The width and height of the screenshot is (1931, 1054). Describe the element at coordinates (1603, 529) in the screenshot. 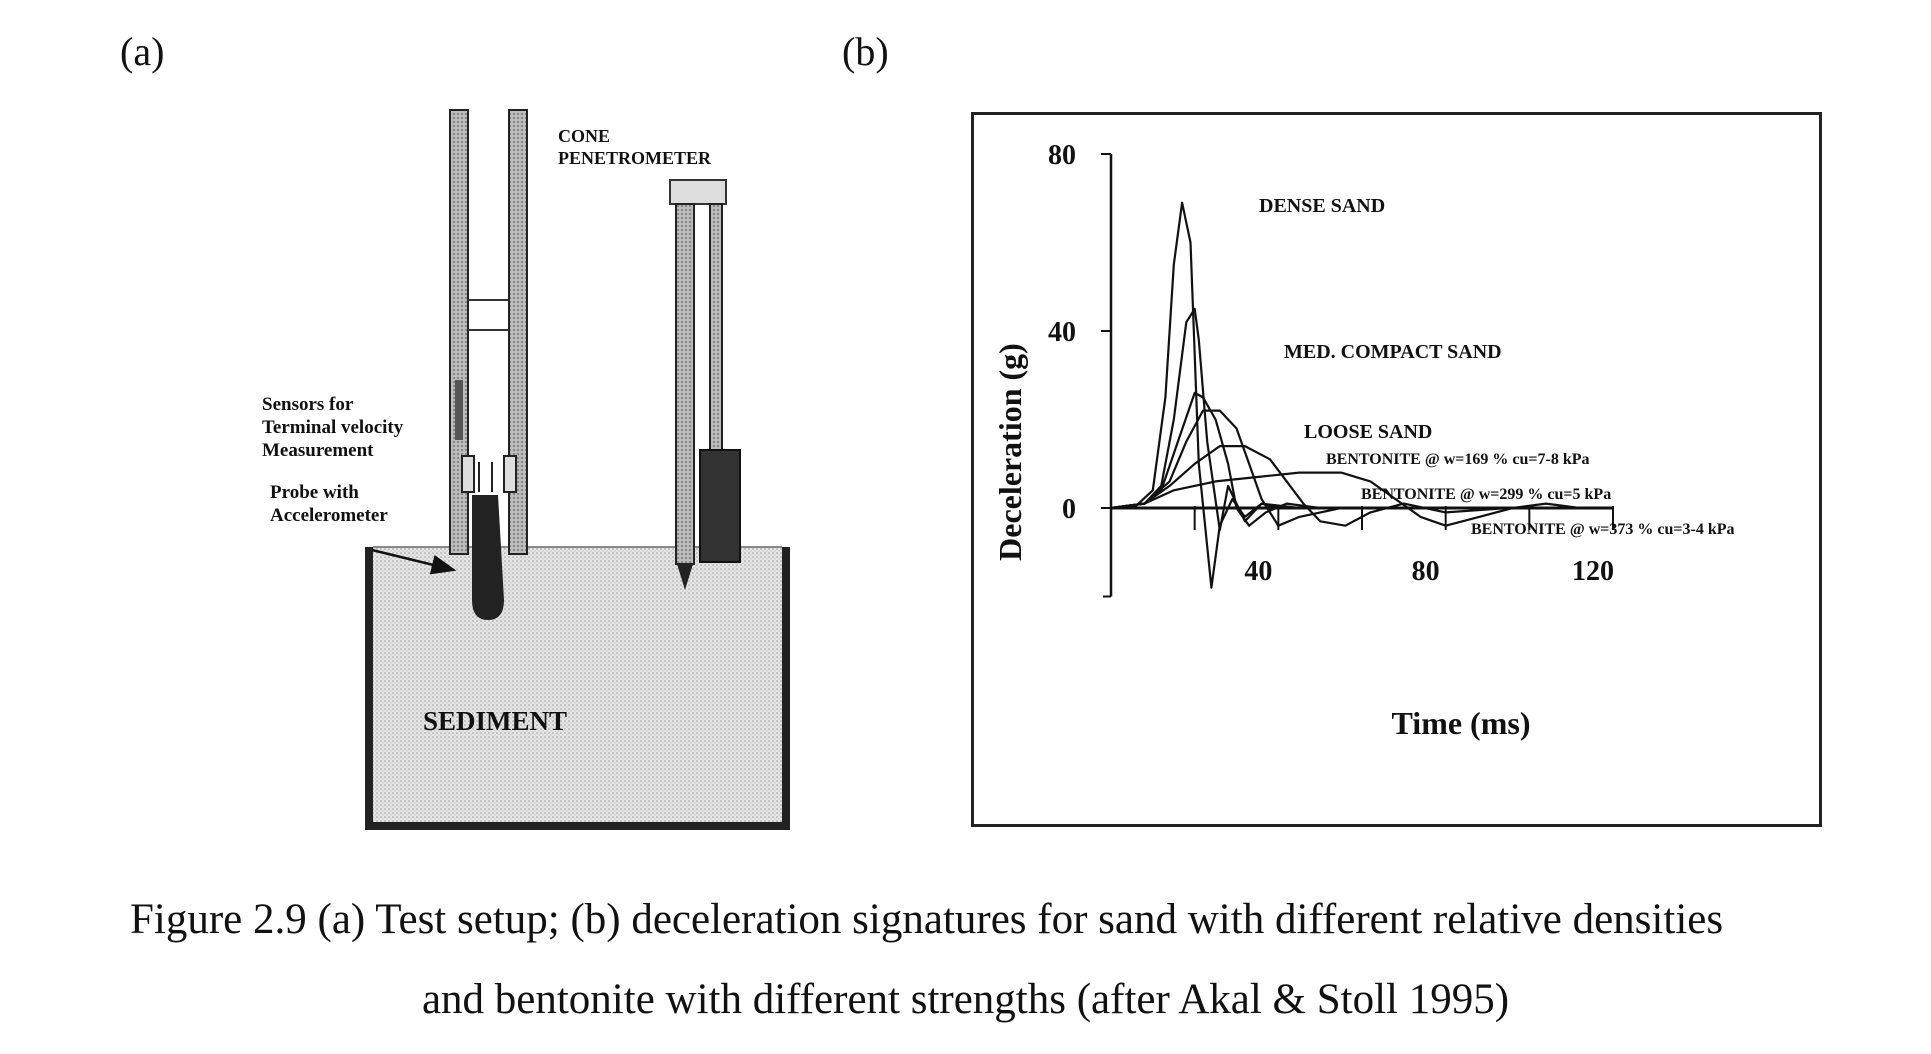

I see `series-label-6: BENTONITE @ w=373 % cu=3-4 kPa` at that location.